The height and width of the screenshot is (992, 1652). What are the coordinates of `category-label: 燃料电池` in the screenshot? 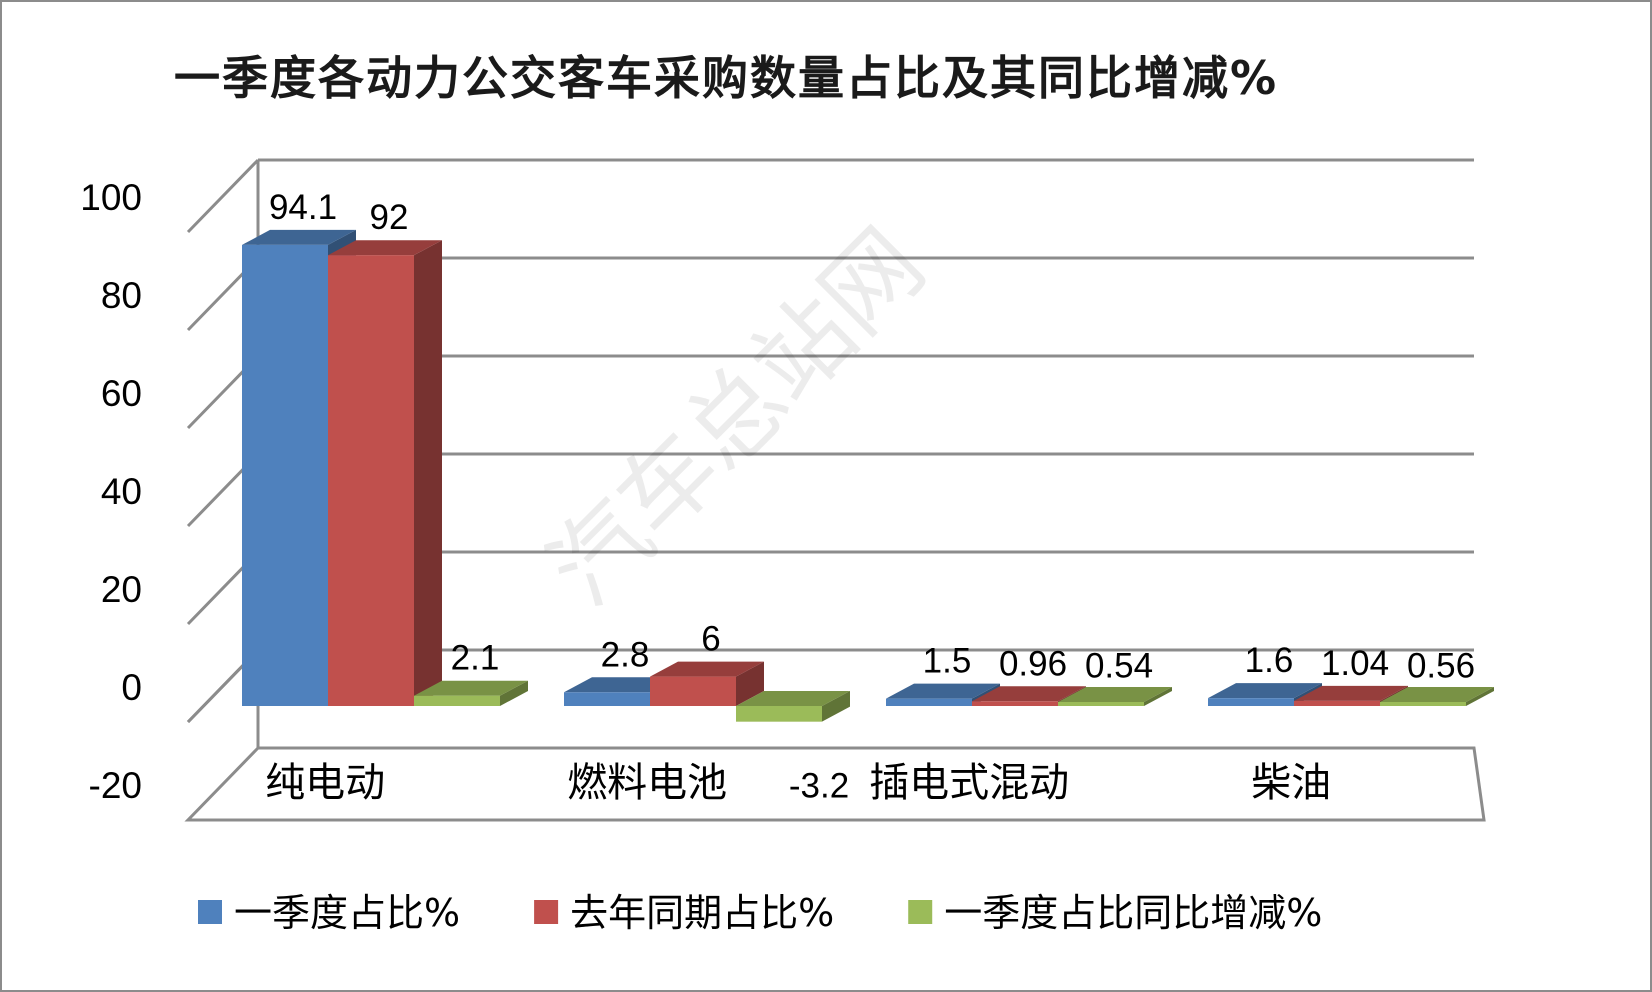 It's located at (647, 783).